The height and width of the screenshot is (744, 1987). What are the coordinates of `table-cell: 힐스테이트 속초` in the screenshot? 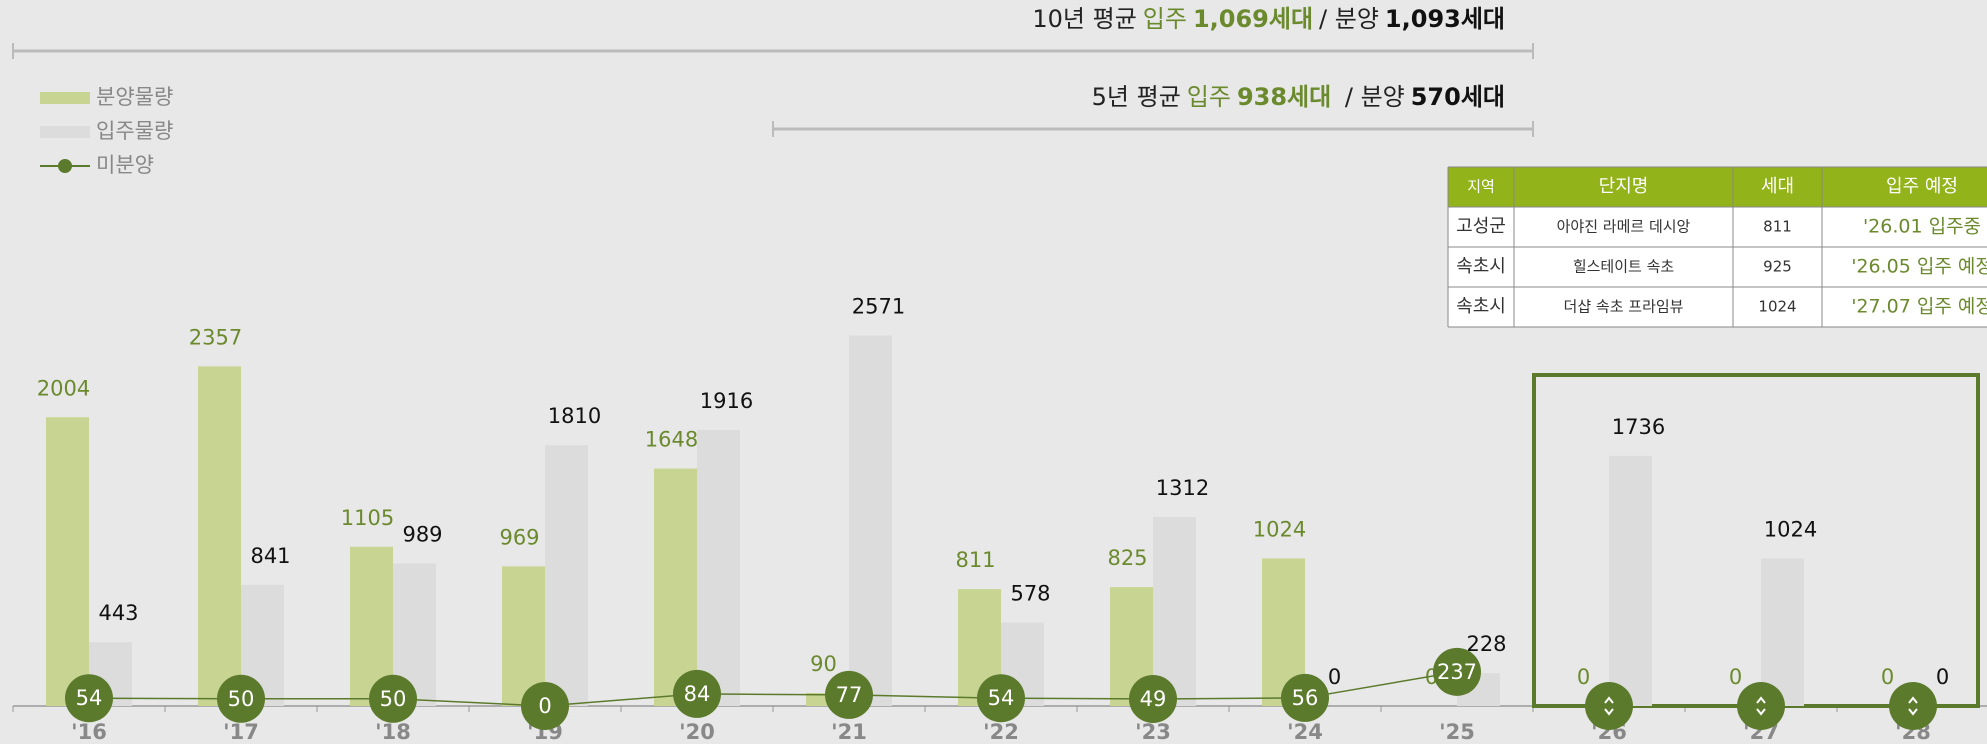 It's located at (1624, 267).